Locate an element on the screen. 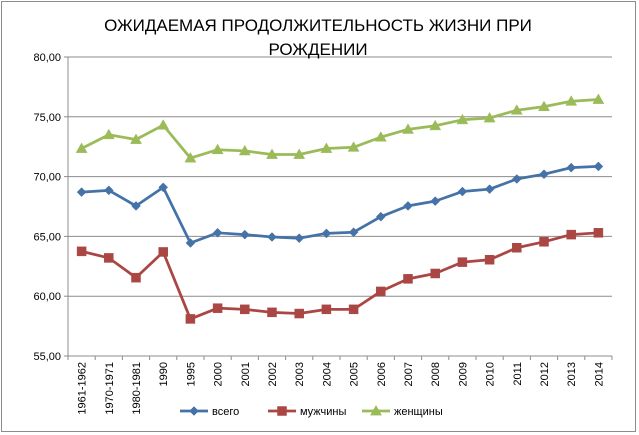  y-tick-label-2: 65,00 is located at coordinates (47, 237).